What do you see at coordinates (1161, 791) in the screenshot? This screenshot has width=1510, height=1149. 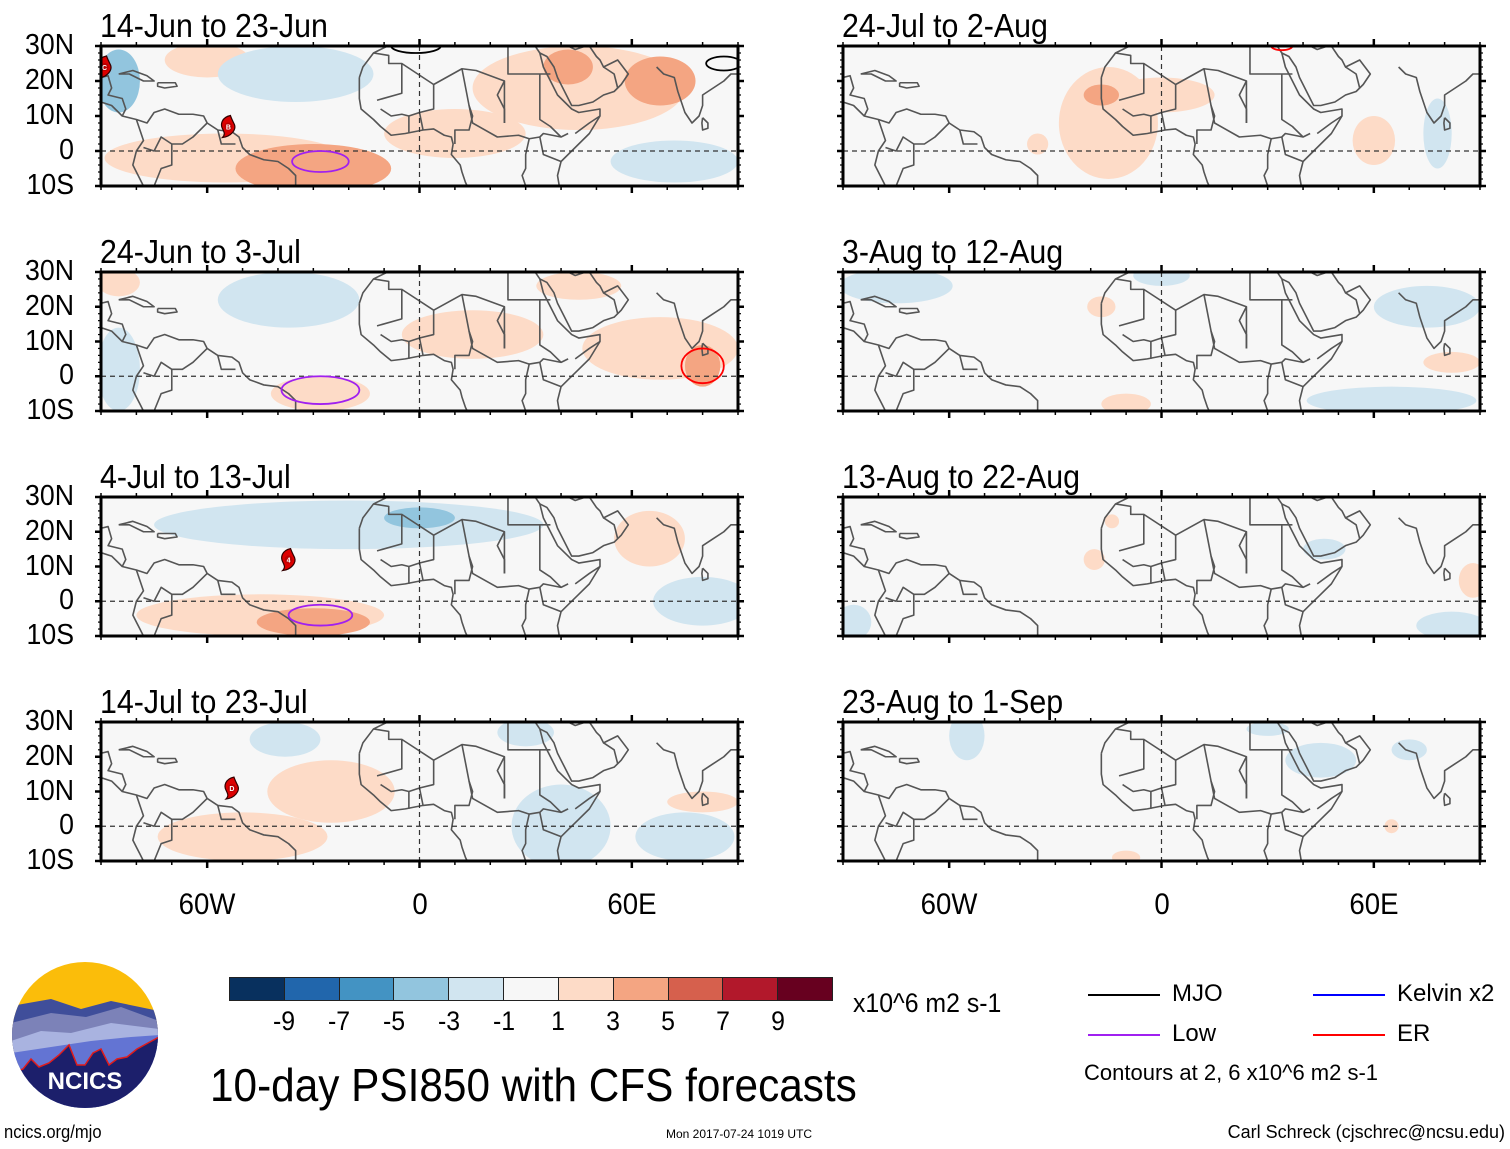 I see `map-canvas` at bounding box center [1161, 791].